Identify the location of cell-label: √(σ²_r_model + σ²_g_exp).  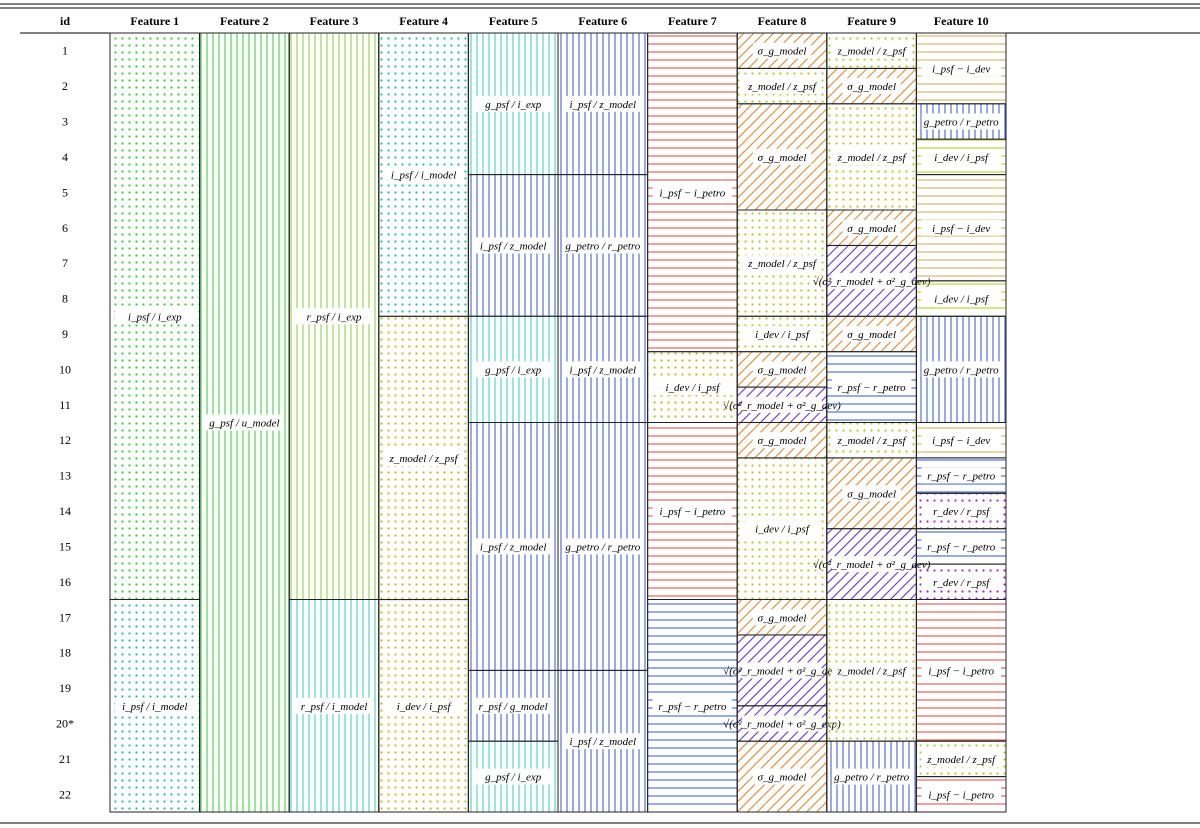
(782, 725).